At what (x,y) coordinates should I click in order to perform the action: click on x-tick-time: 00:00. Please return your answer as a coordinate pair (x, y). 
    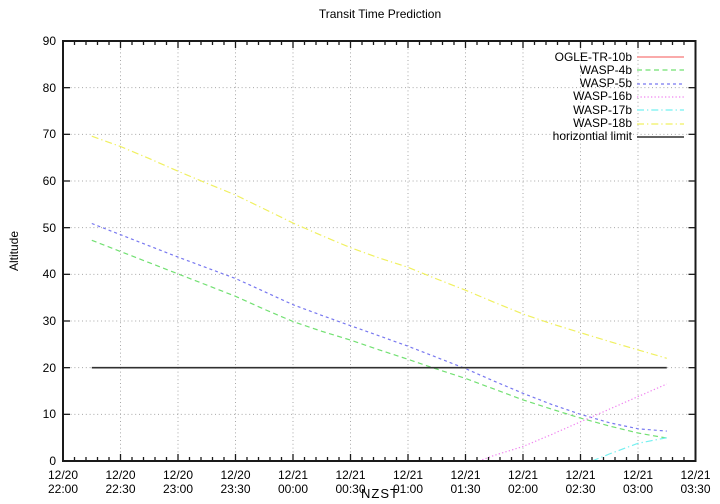
    Looking at the image, I should click on (293, 489).